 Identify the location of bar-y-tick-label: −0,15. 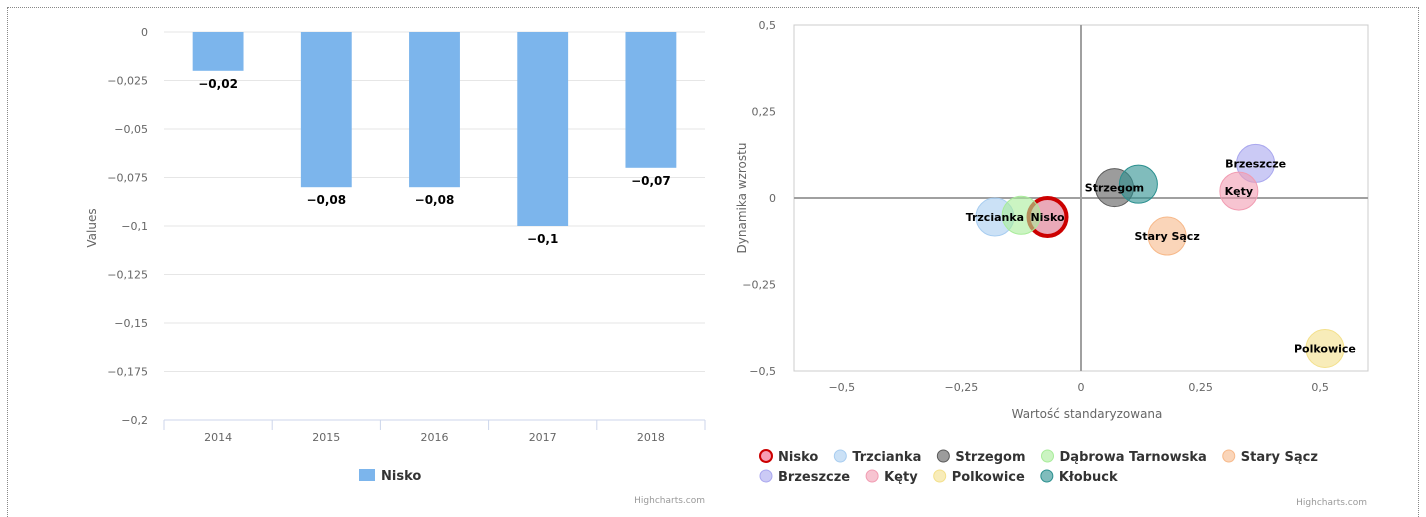
(131, 323).